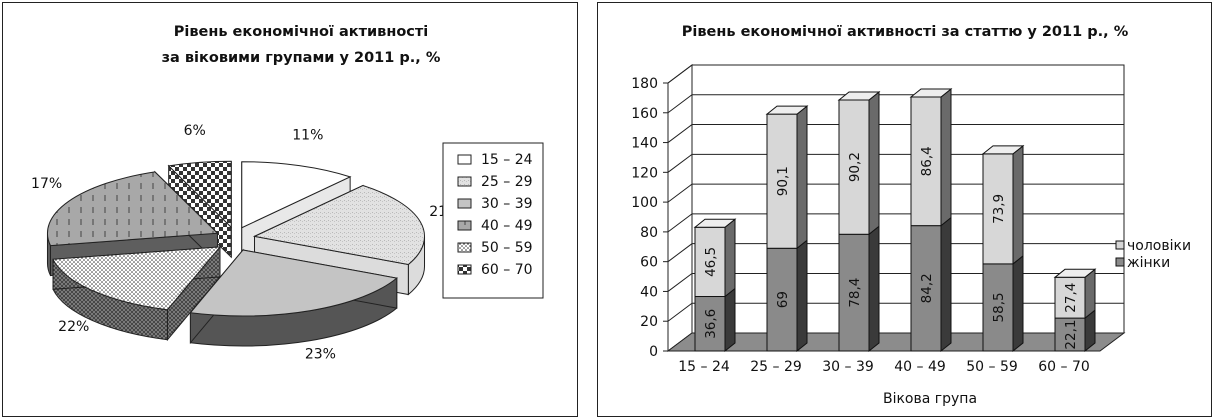 Image resolution: width=1214 pixels, height=419 pixels. I want to click on bar-legend-entry: жінки, so click(1148, 263).